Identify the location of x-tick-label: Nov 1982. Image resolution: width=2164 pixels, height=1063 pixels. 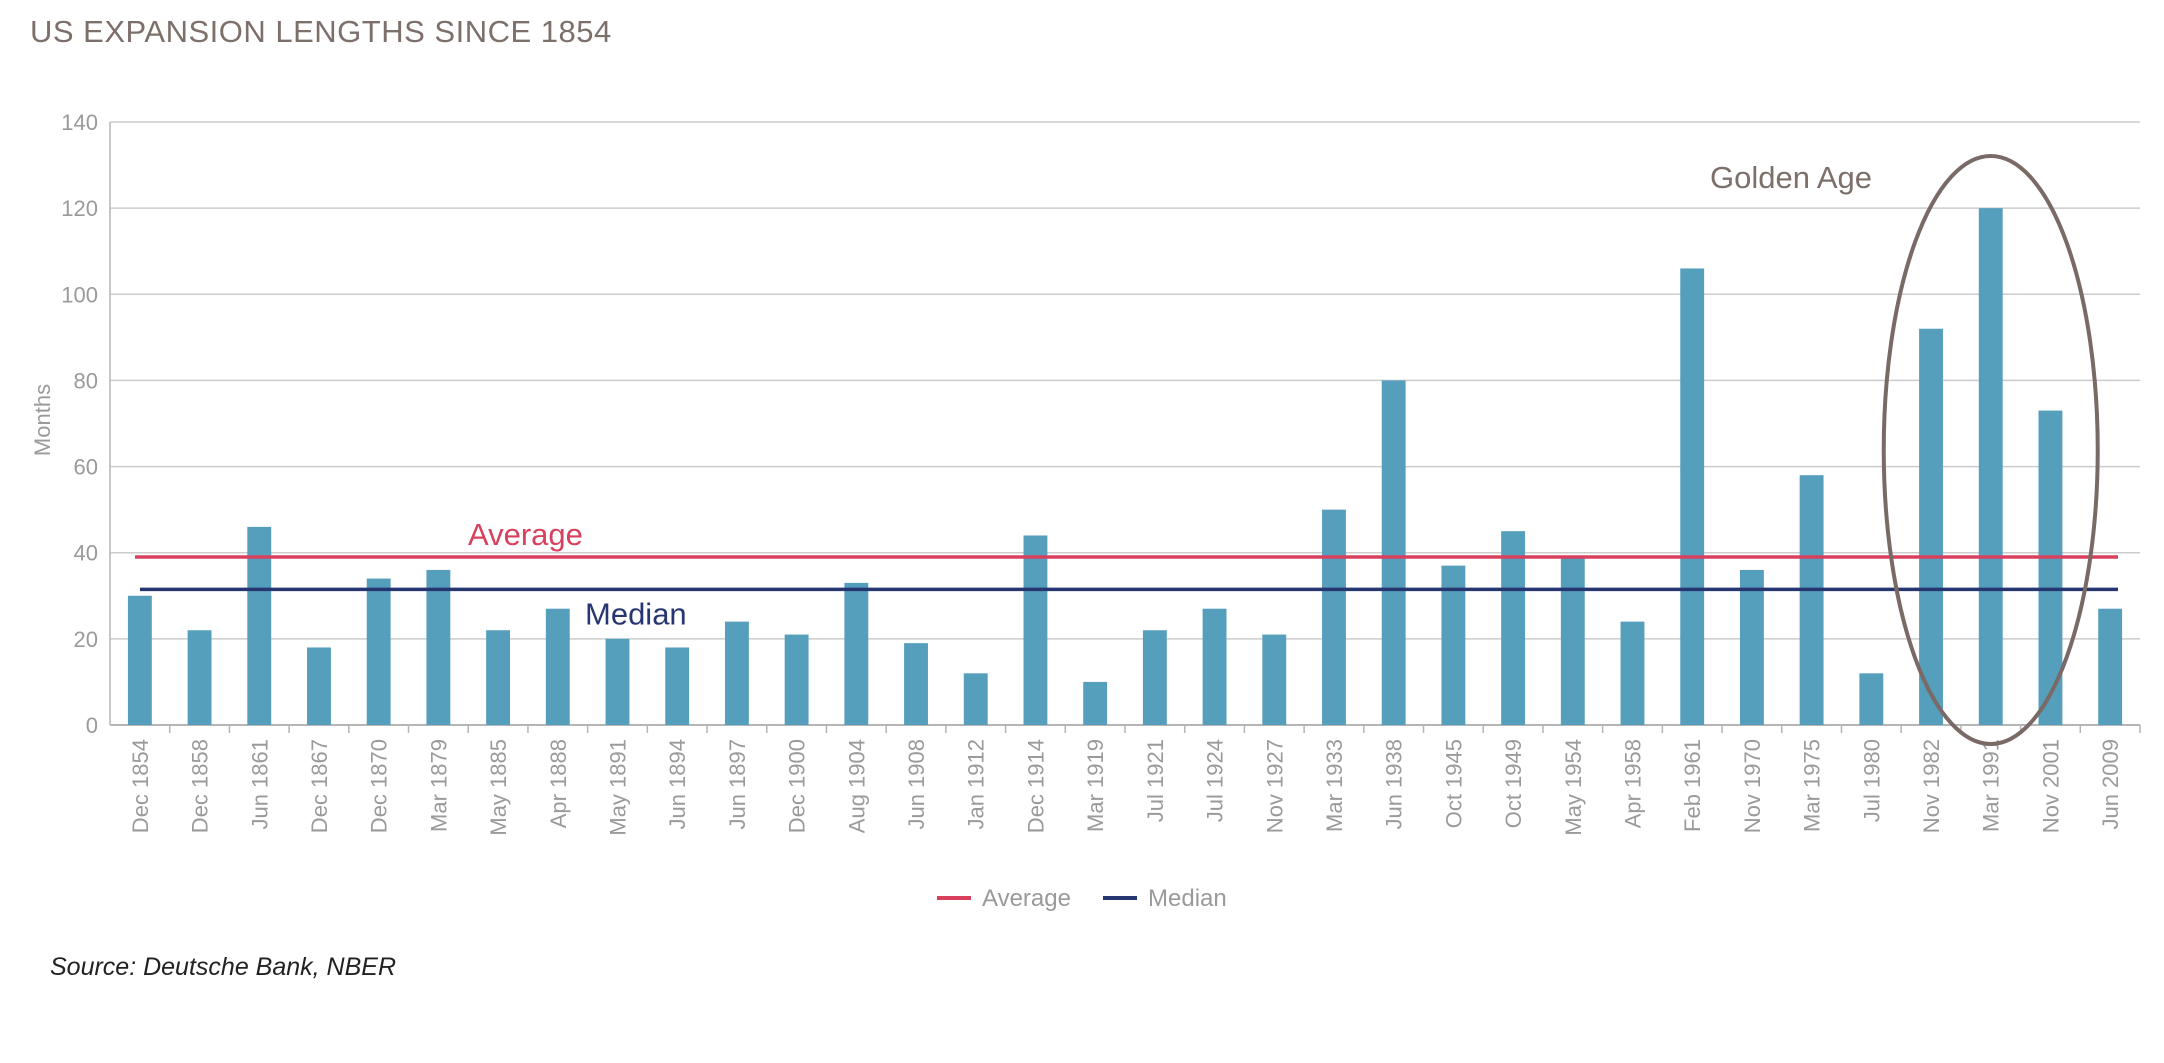
(1931, 786).